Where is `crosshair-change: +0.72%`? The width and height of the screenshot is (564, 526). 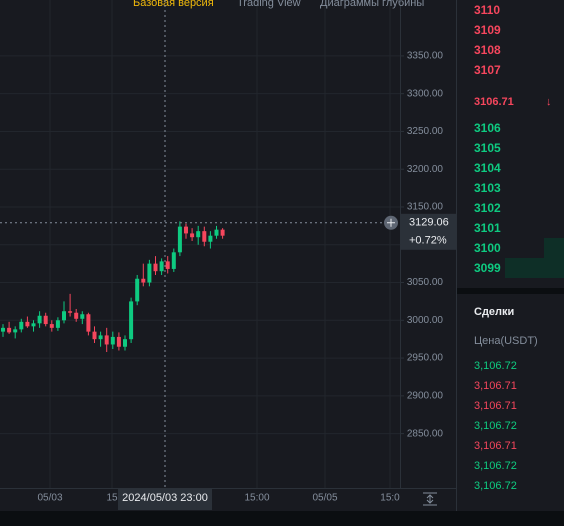
crosshair-change: +0.72% is located at coordinates (428, 241).